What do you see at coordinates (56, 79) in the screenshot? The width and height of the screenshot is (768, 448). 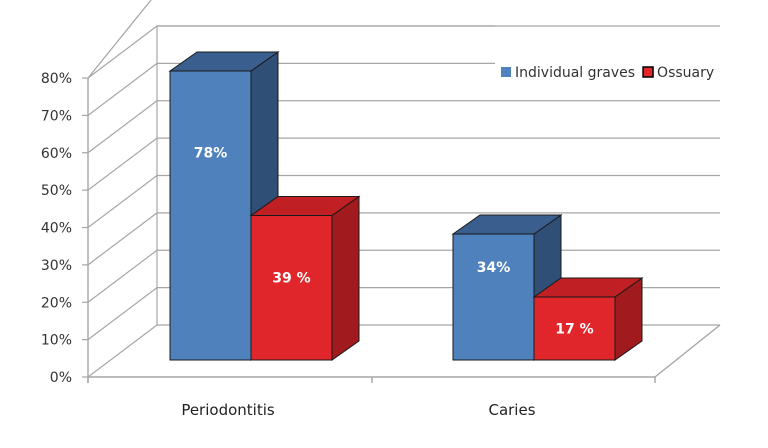 I see `y-tick-label: 80%` at bounding box center [56, 79].